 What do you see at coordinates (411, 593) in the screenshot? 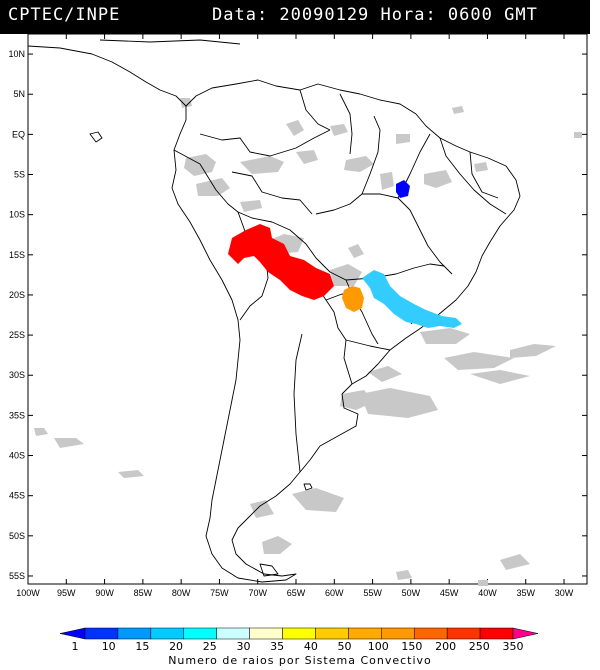
I see `lon-tick-label: 50W` at bounding box center [411, 593].